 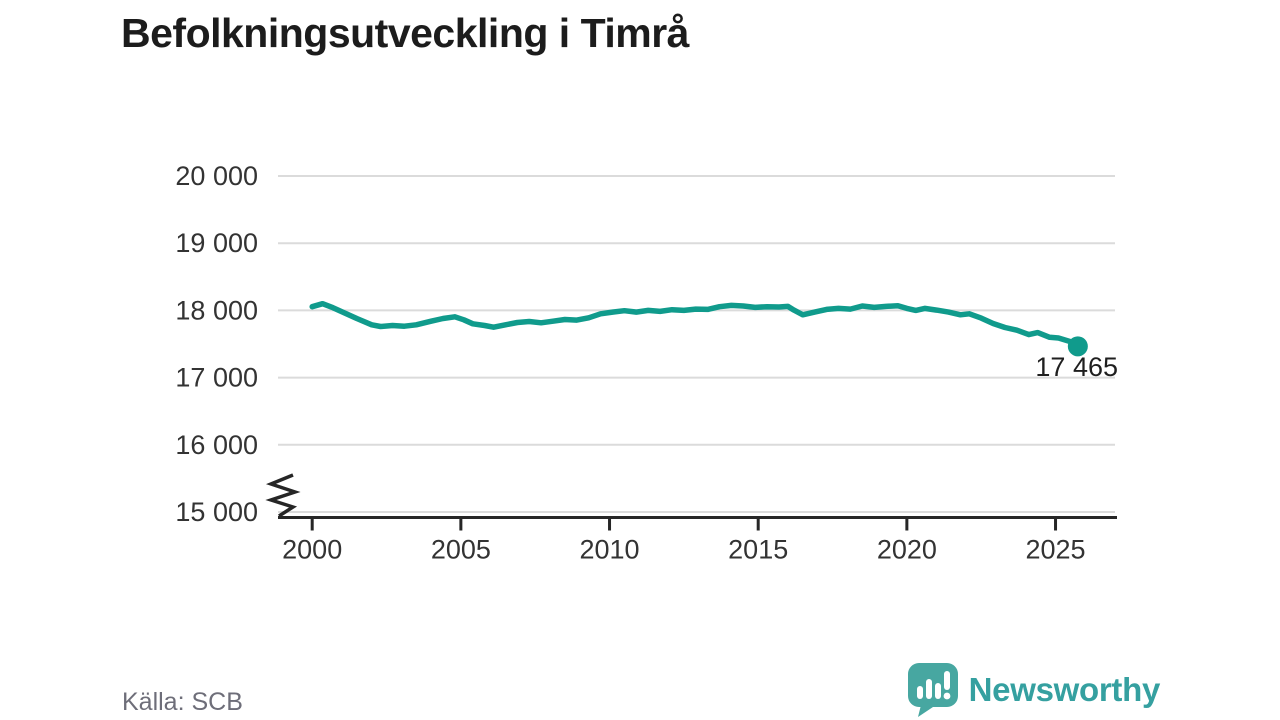 I want to click on x-tick-label-2000: 2000, so click(x=312, y=550).